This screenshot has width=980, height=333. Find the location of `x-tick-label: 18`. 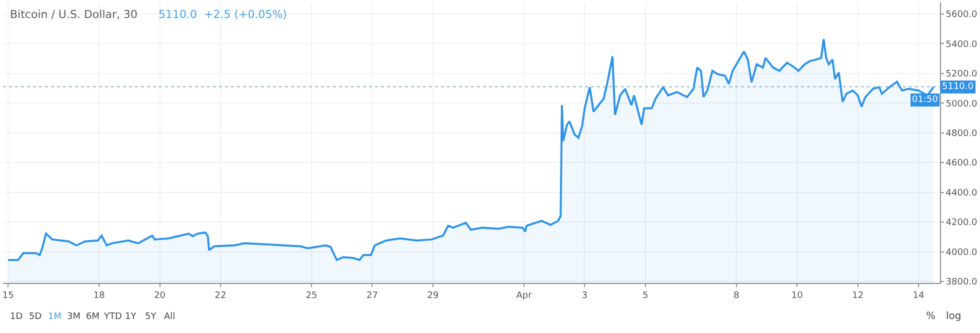

x-tick-label: 18 is located at coordinates (99, 295).